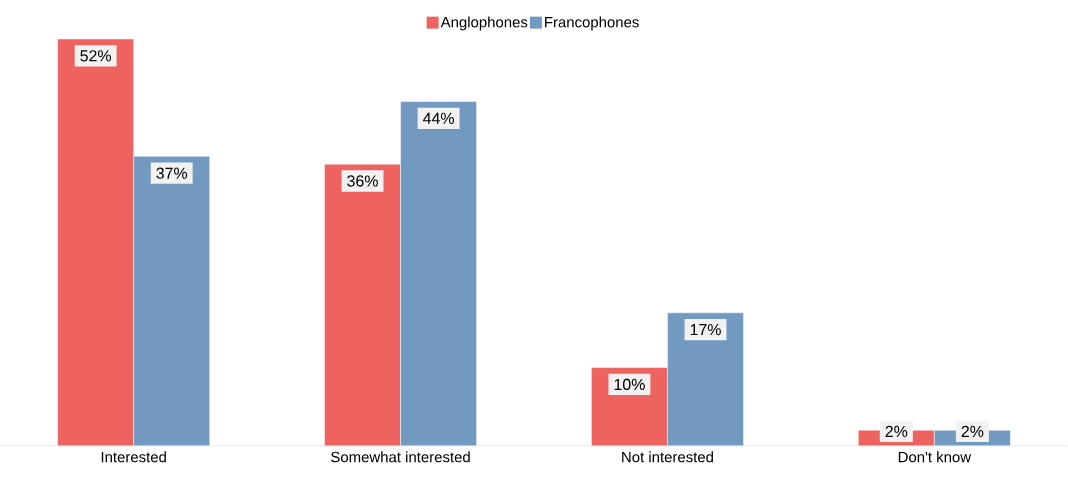  What do you see at coordinates (400, 457) in the screenshot?
I see `x-tick-label: Somewhat interested` at bounding box center [400, 457].